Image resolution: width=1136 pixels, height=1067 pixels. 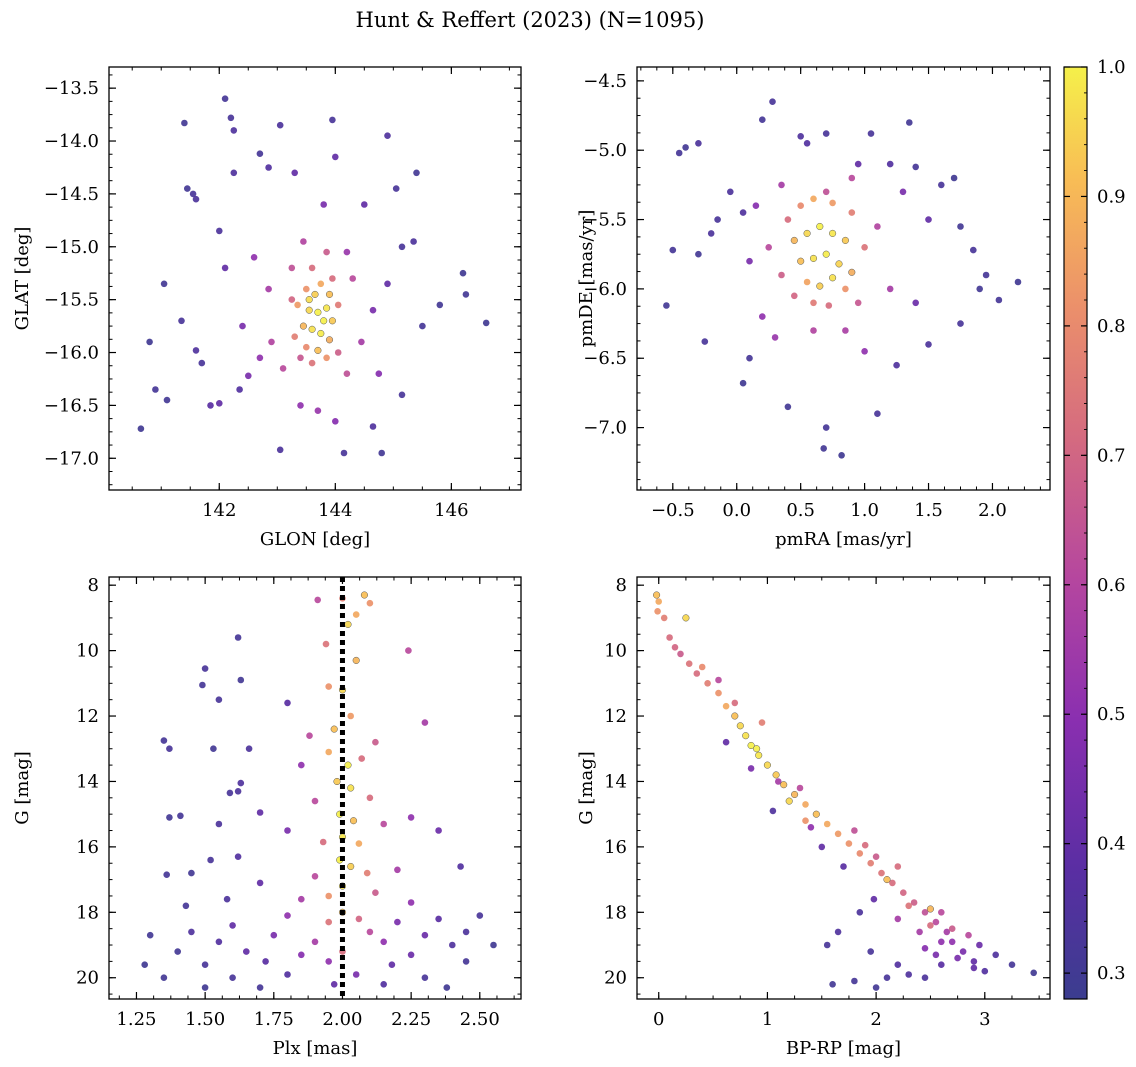 What do you see at coordinates (530, 20) in the screenshot?
I see `figure-suptitle: Hunt & Reffert (2023) (N=1095)` at bounding box center [530, 20].